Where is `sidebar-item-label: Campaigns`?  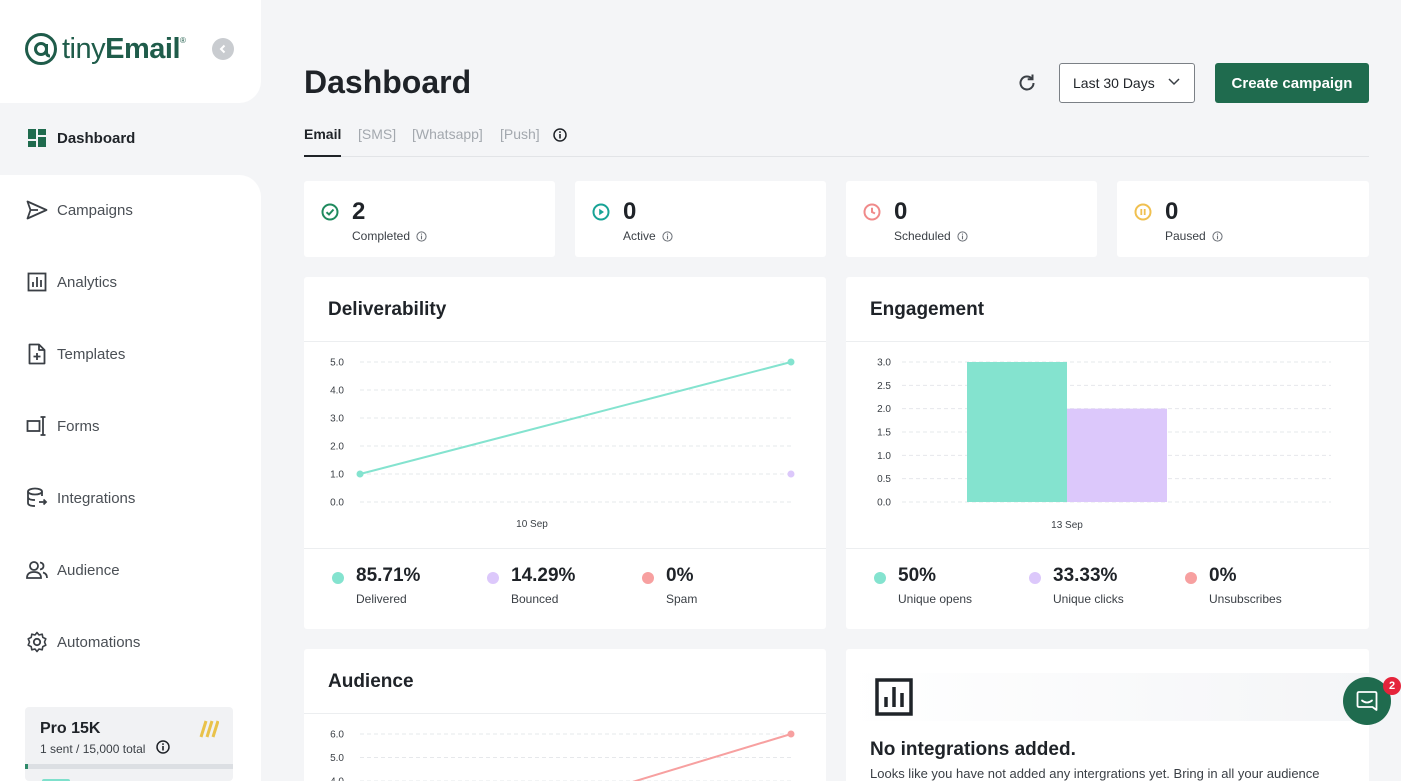 sidebar-item-label: Campaigns is located at coordinates (95, 210).